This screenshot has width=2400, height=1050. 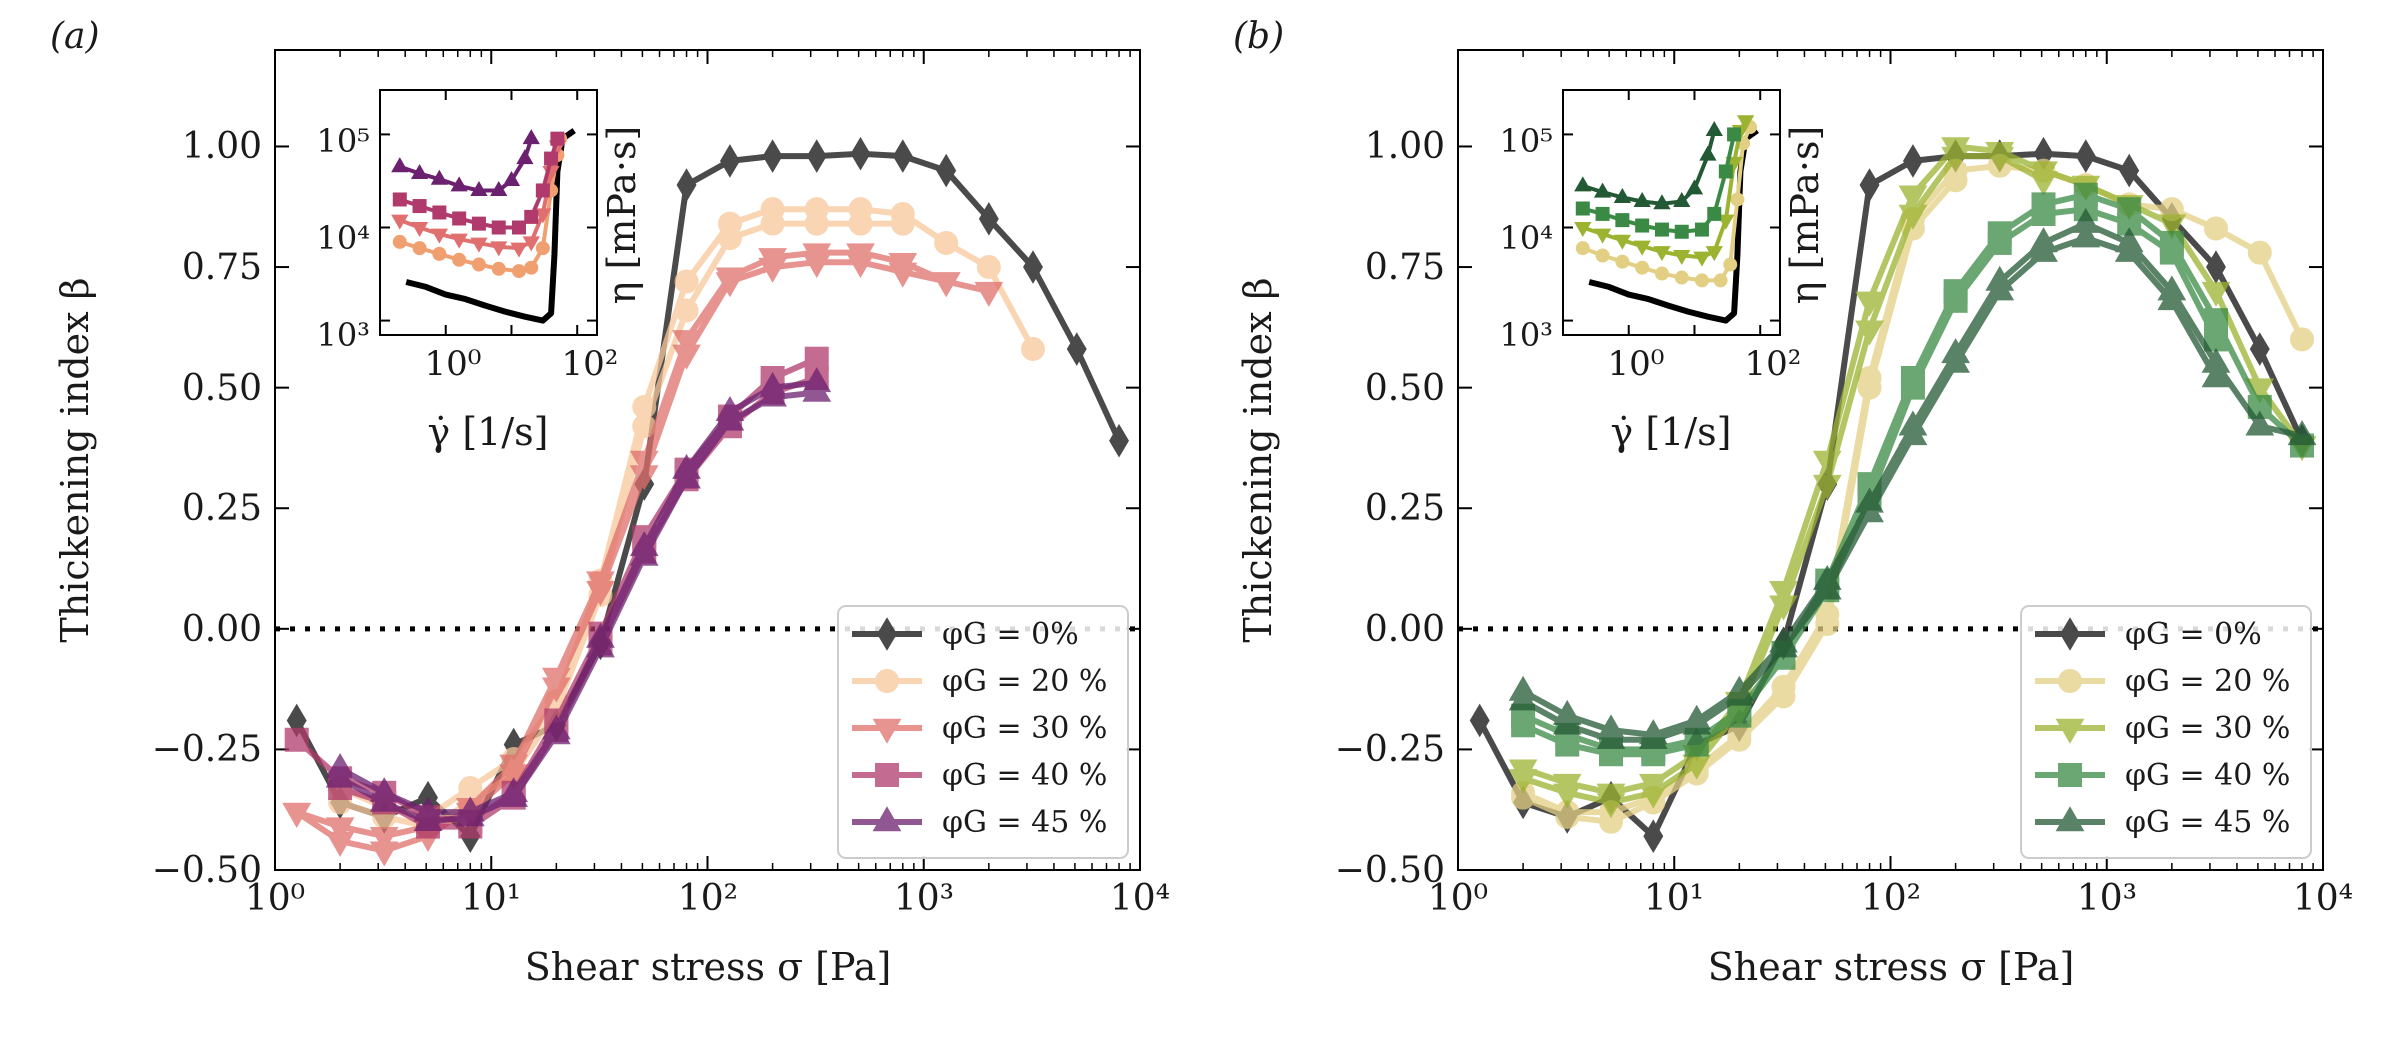 I want to click on y-tick-label: 0.25, so click(x=1405, y=508).